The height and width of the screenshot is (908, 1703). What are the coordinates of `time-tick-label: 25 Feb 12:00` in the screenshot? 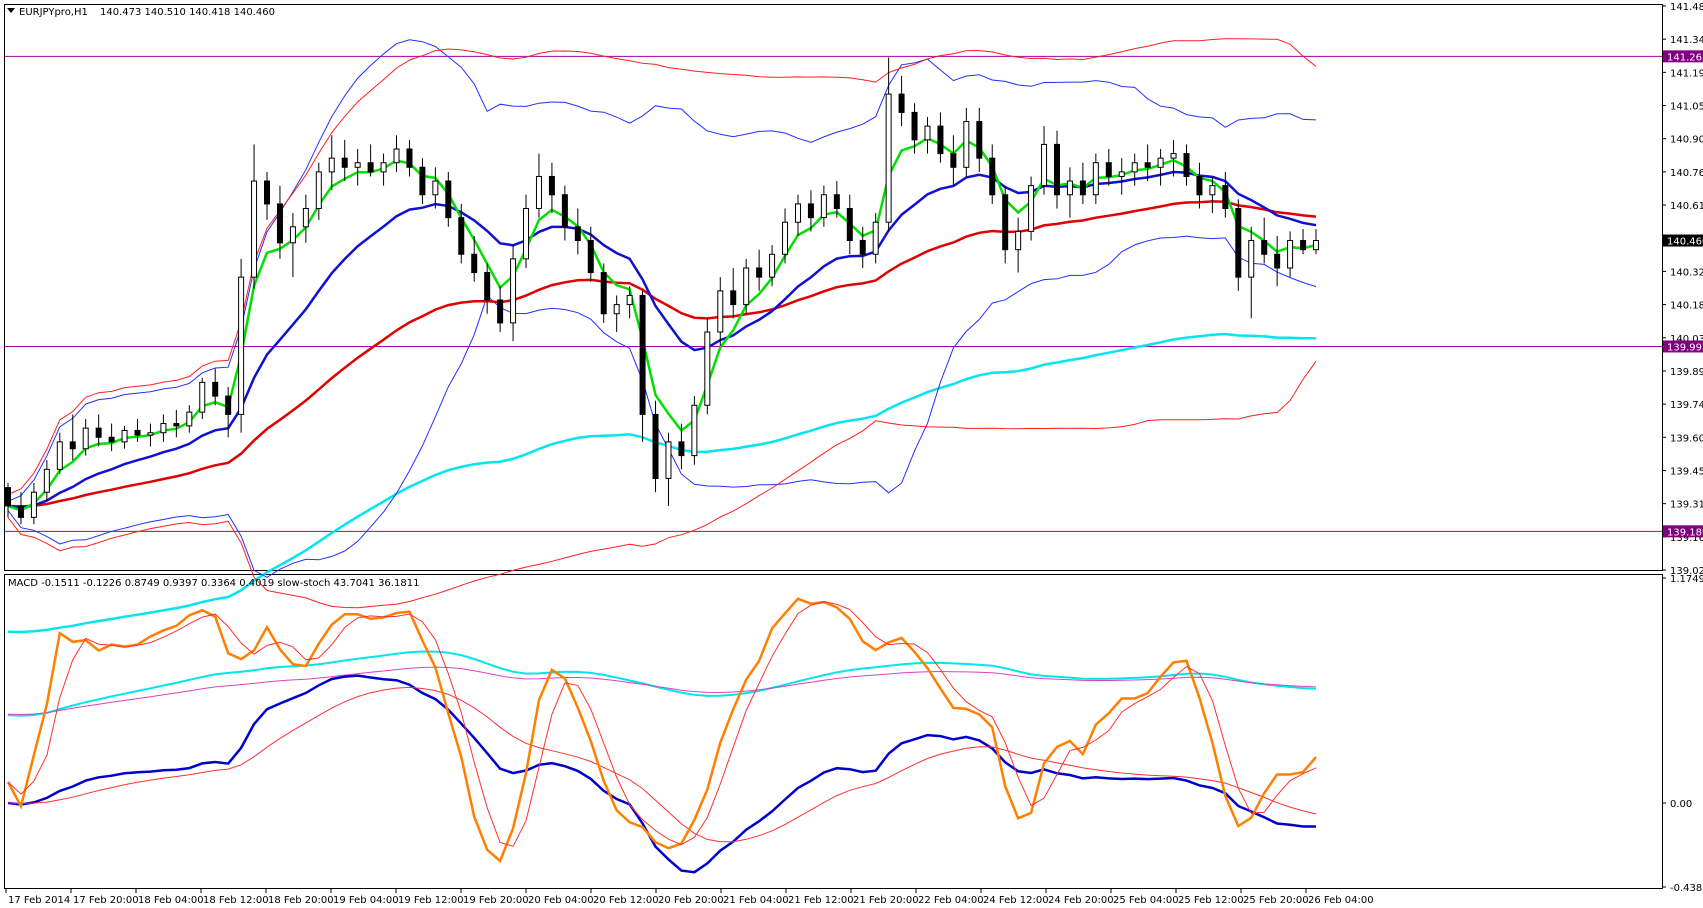 It's located at (1211, 900).